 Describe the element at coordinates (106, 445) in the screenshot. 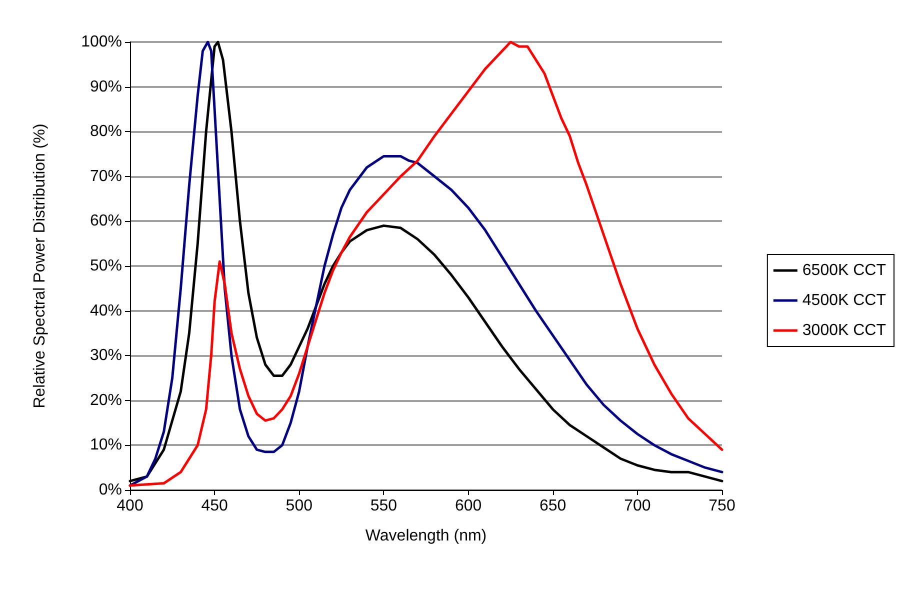

I see `y-tick-label: 10%` at that location.